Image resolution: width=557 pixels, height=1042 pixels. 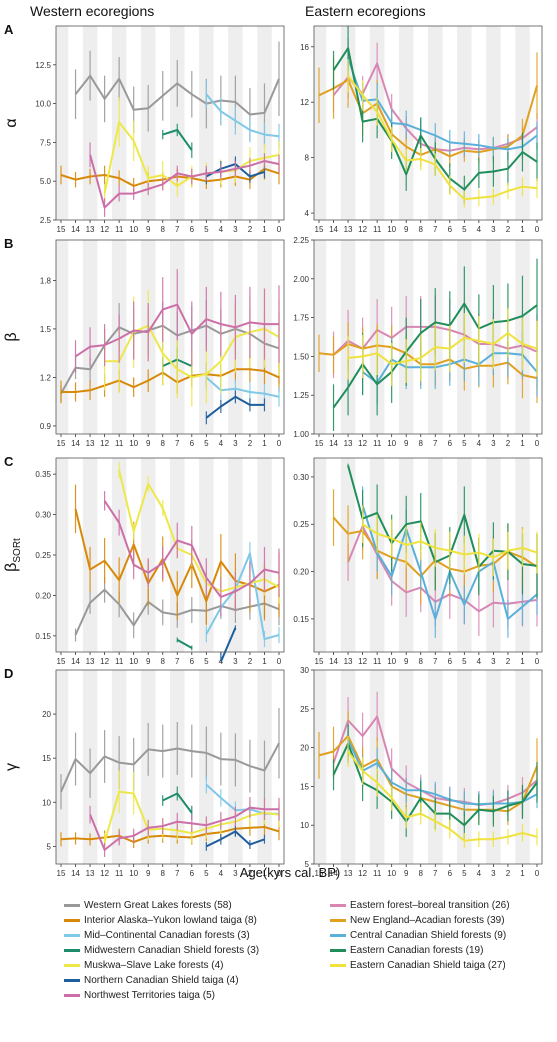 I want to click on legend-item: Western Great Lakes forests (58), so click(x=148, y=905).